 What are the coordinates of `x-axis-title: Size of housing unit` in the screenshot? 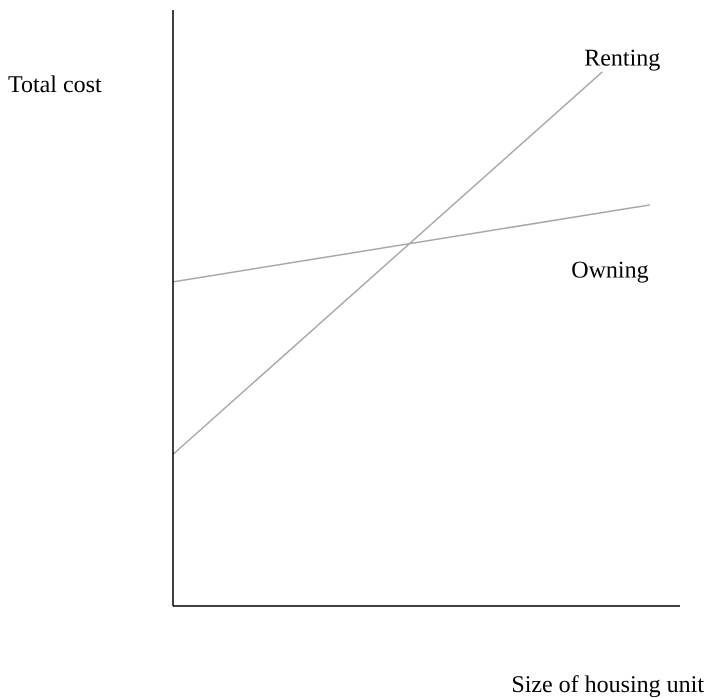 It's located at (607, 685).